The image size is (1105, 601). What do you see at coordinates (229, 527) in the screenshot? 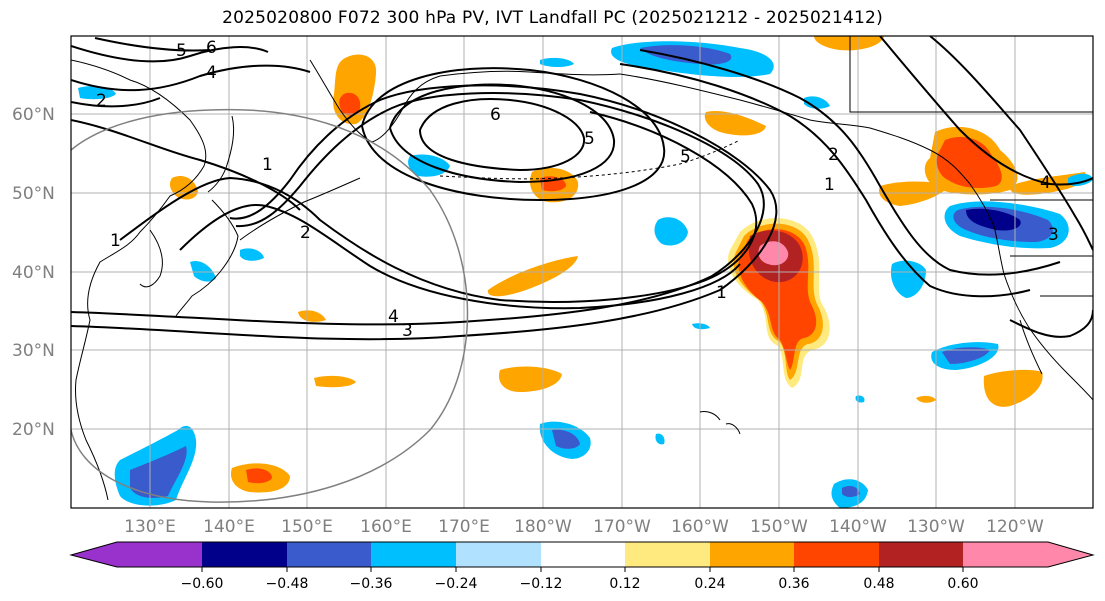
I see `lon-label: 140°E` at bounding box center [229, 527].